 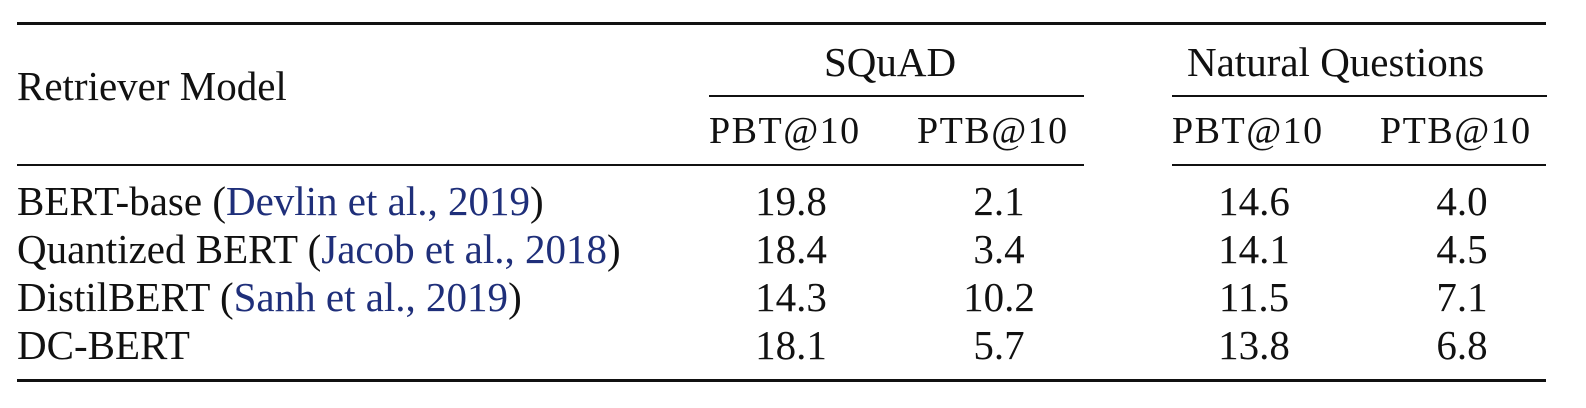 What do you see at coordinates (1254, 249) in the screenshot?
I see `value-cell: 14.1` at bounding box center [1254, 249].